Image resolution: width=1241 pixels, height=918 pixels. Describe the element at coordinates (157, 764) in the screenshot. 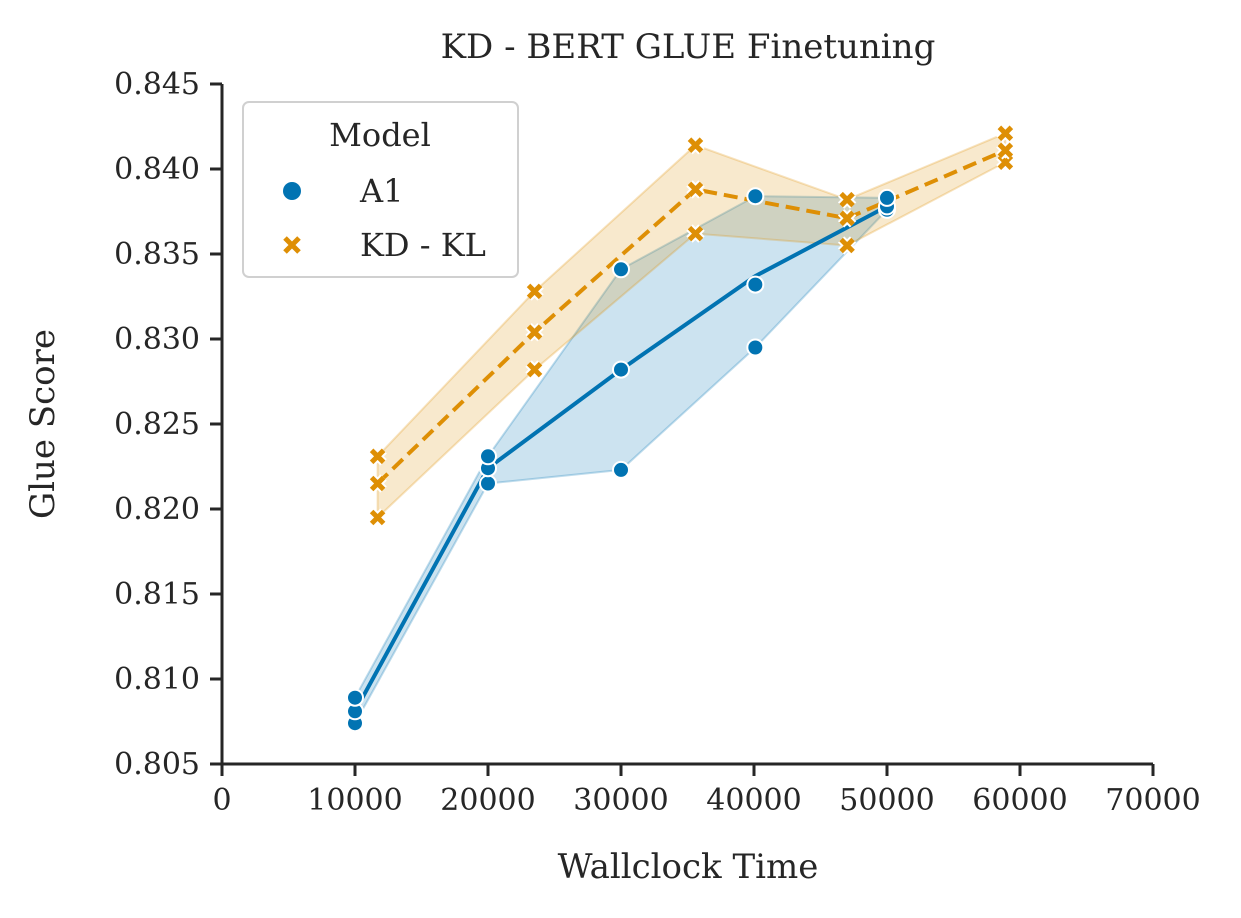

I see `y-tick-label: 0.805` at that location.